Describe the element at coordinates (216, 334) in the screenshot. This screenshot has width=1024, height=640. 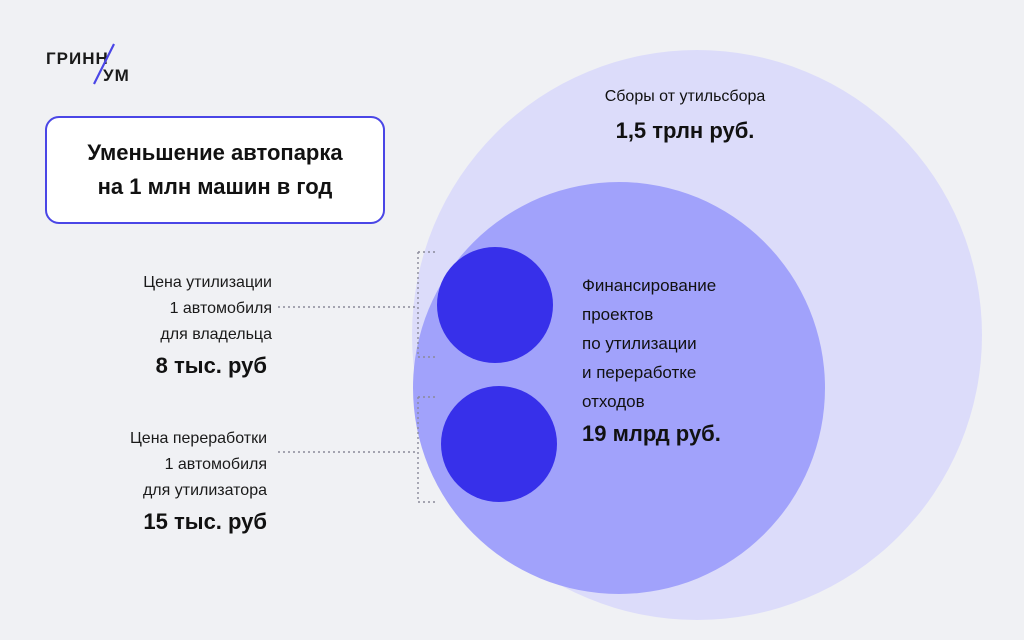
I see `label-line: для владельца` at that location.